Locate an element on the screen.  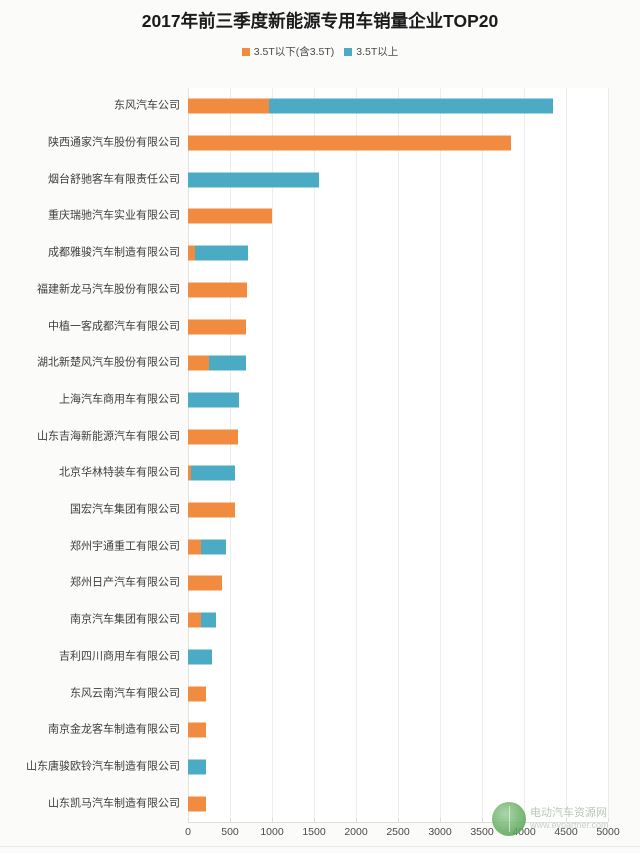
legend-item-high: 3.5T以上 is located at coordinates (371, 51).